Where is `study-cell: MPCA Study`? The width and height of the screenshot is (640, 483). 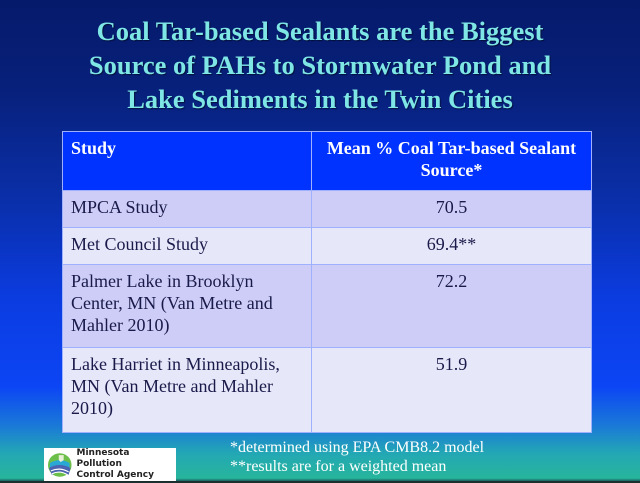 study-cell: MPCA Study is located at coordinates (187, 209).